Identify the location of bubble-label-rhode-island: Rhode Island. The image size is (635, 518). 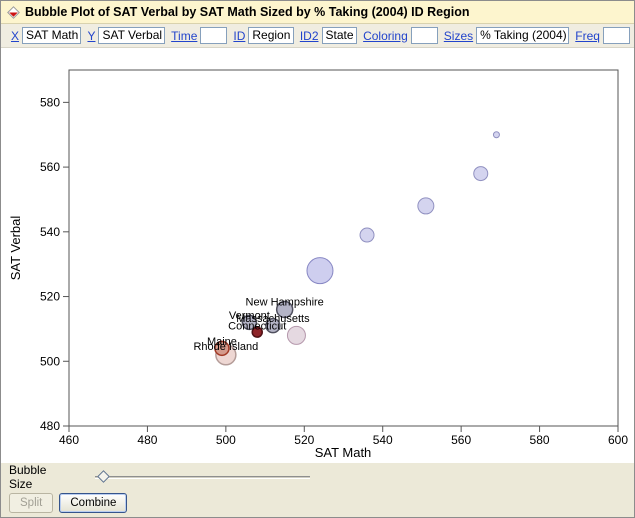
(225, 347).